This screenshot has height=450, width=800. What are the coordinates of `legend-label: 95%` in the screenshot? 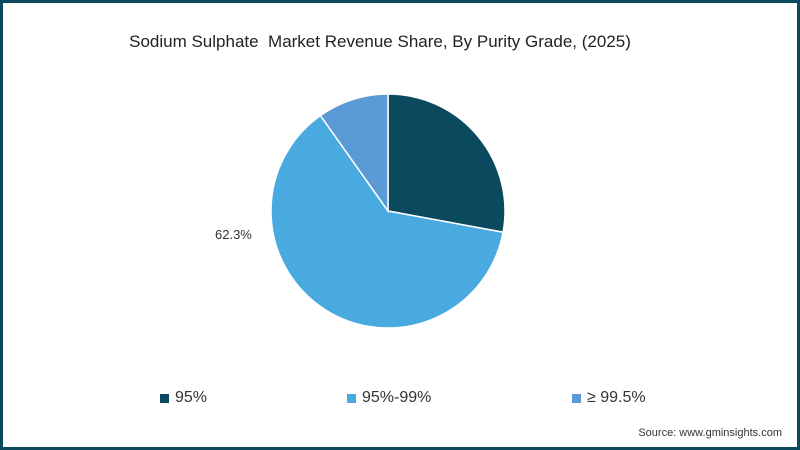 It's located at (191, 397).